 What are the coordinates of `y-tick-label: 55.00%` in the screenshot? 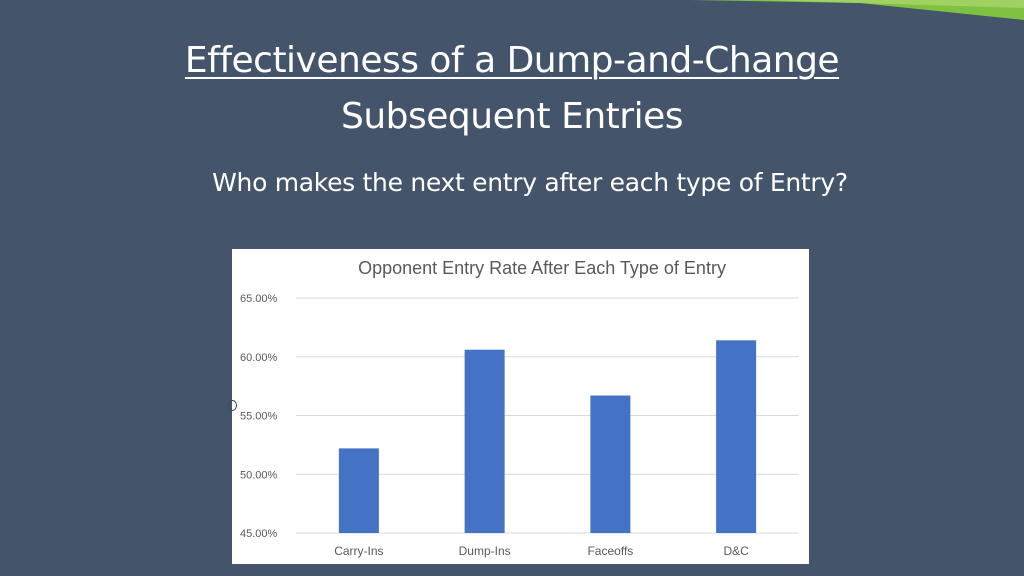 It's located at (259, 417).